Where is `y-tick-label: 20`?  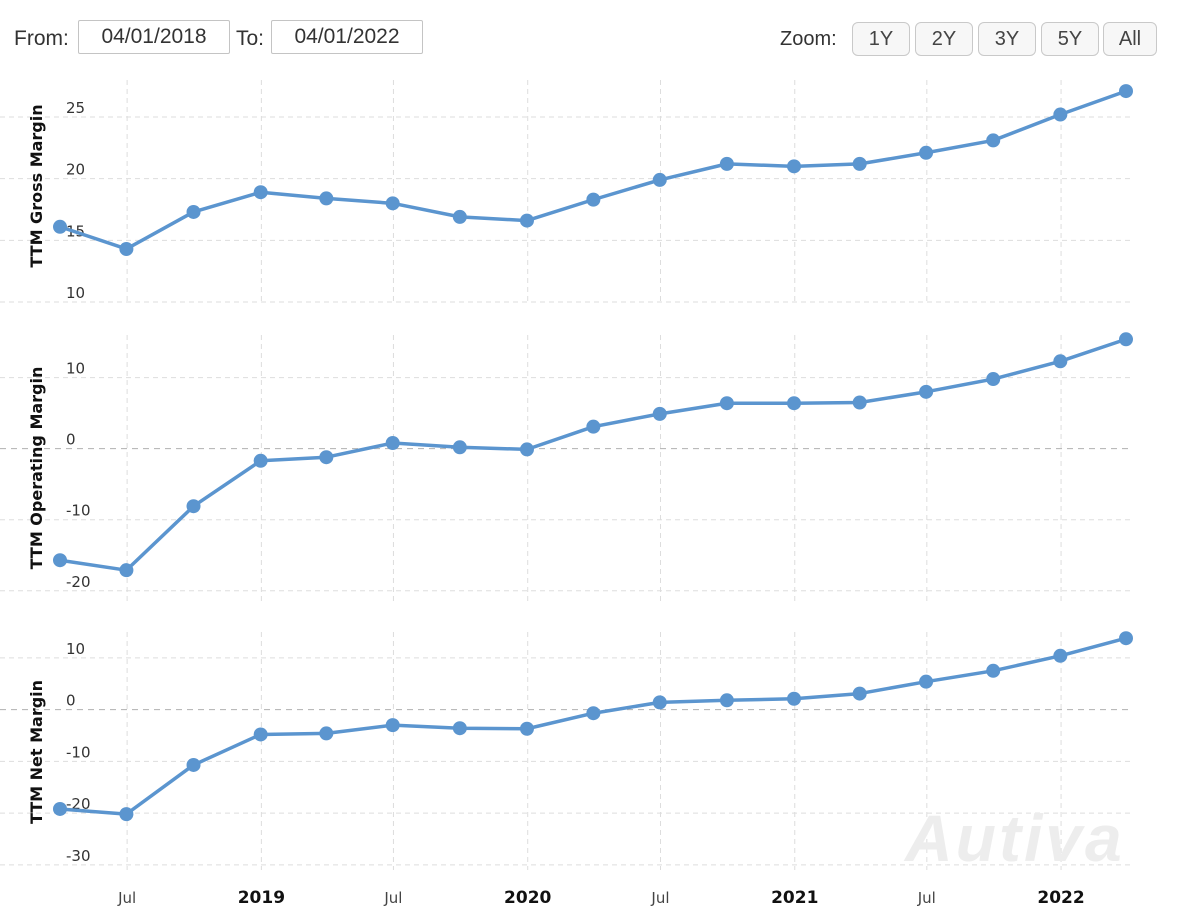
y-tick-label: 20 is located at coordinates (75, 170).